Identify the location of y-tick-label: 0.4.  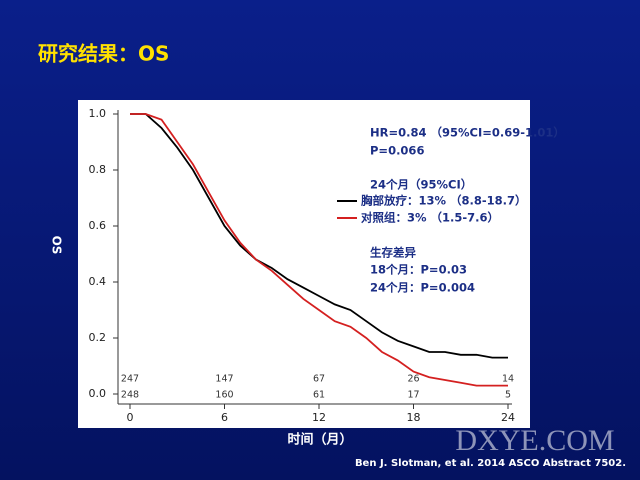
(98, 281).